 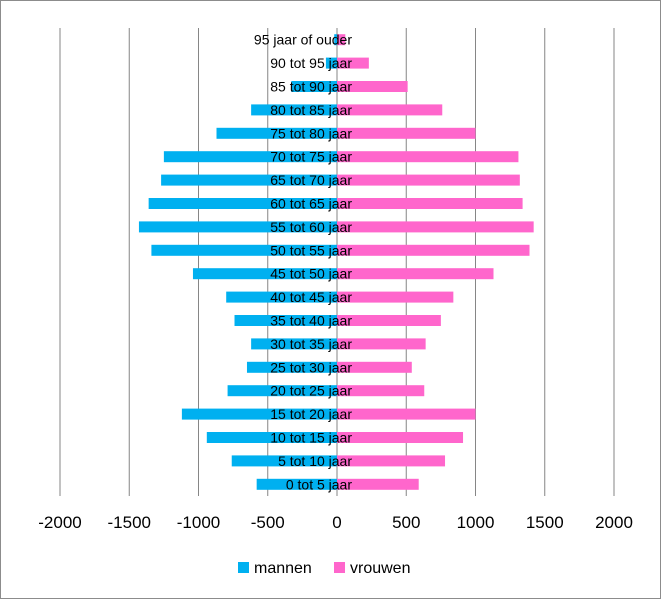 I want to click on category-label: 25 tot 30 jaar, so click(x=311, y=367).